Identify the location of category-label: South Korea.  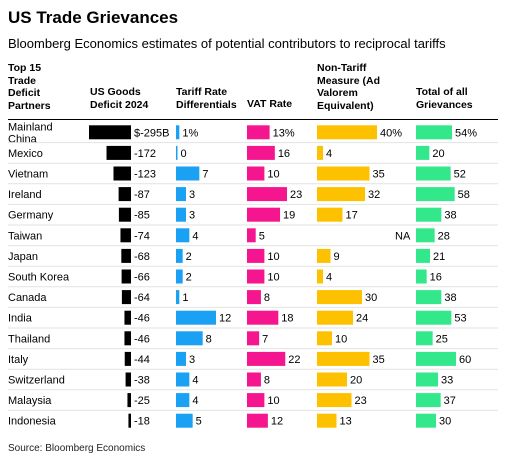
(39, 278).